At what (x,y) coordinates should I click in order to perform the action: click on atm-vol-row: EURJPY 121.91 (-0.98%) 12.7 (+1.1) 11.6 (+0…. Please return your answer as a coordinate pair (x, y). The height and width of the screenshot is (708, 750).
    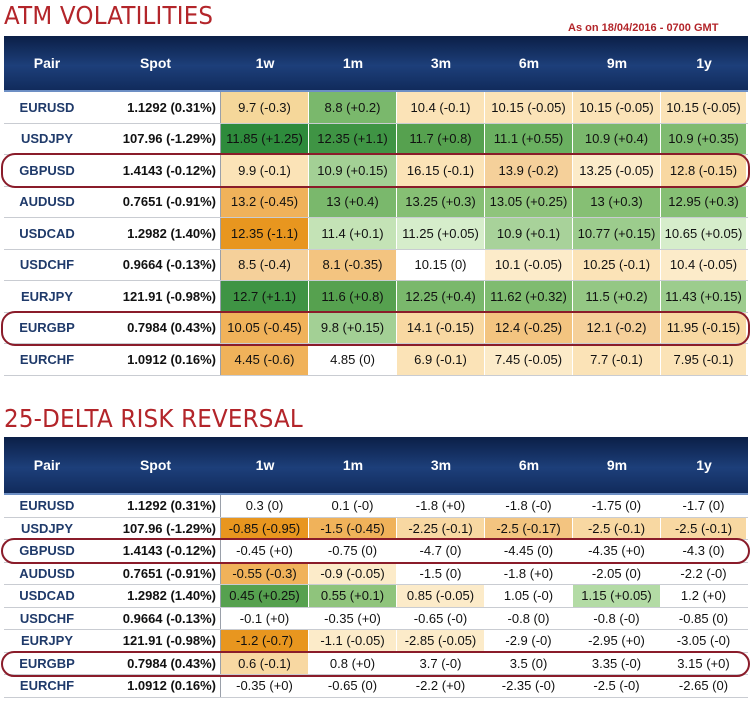
    Looking at the image, I should click on (376, 297).